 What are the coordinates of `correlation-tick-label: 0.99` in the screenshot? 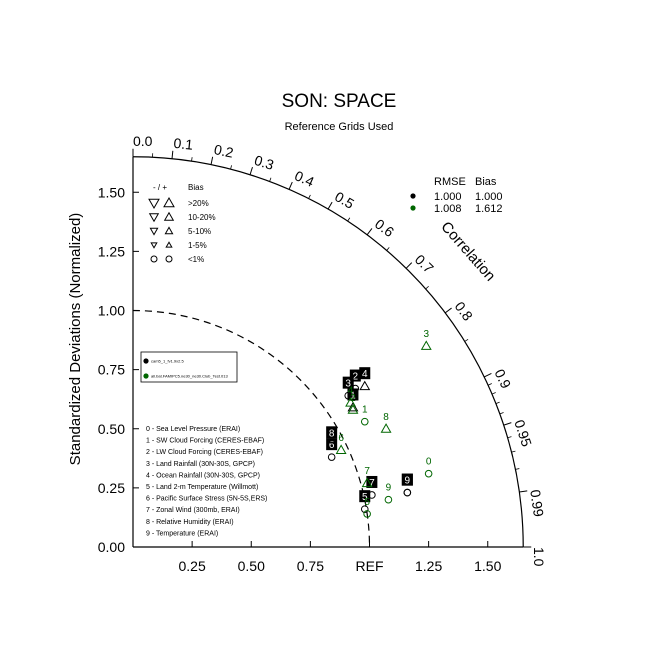 It's located at (537, 503).